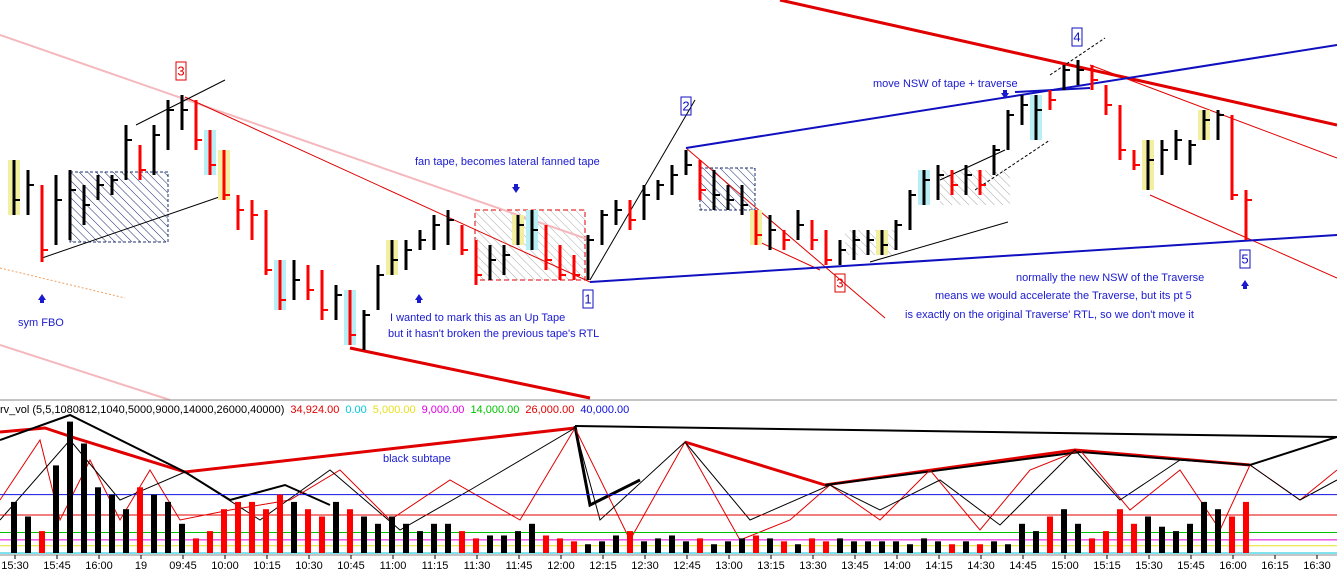  What do you see at coordinates (443, 410) in the screenshot?
I see `legend-entry: 9,000.00` at bounding box center [443, 410].